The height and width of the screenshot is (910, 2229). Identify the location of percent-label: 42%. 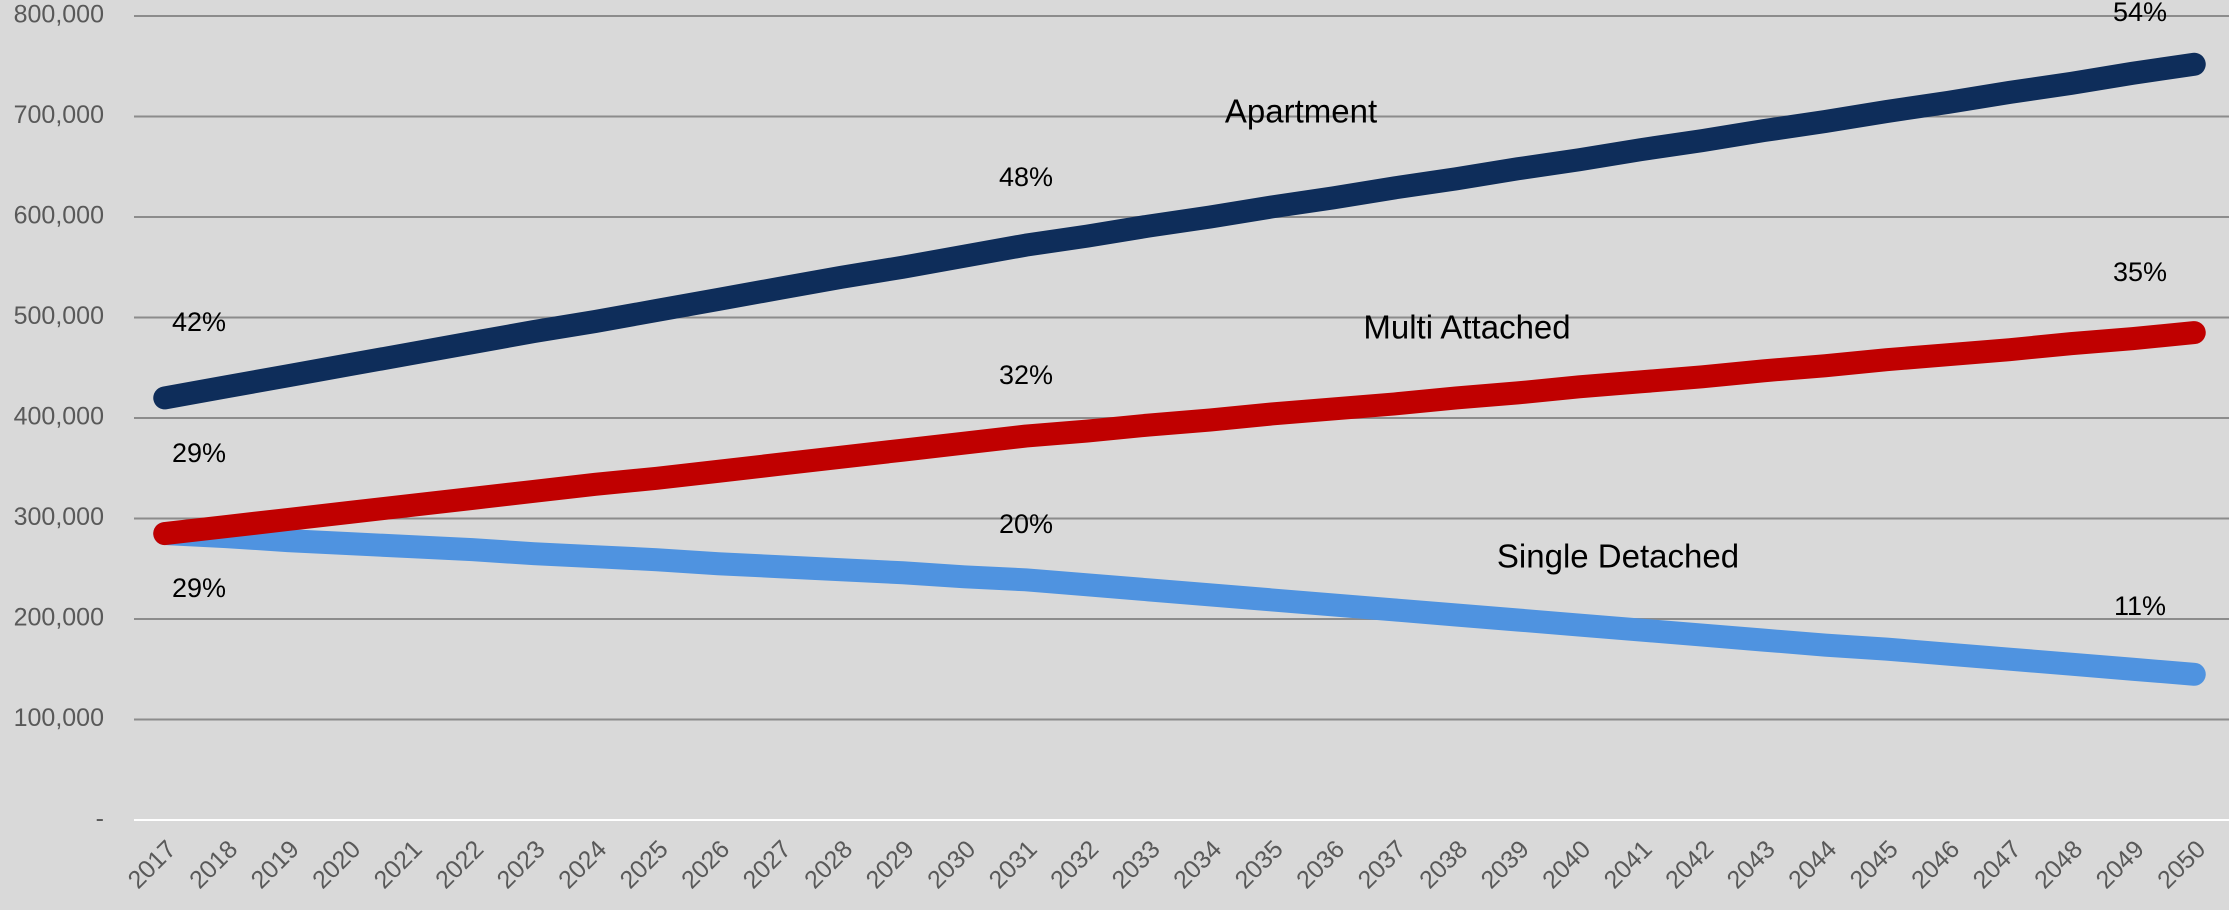
(199, 322).